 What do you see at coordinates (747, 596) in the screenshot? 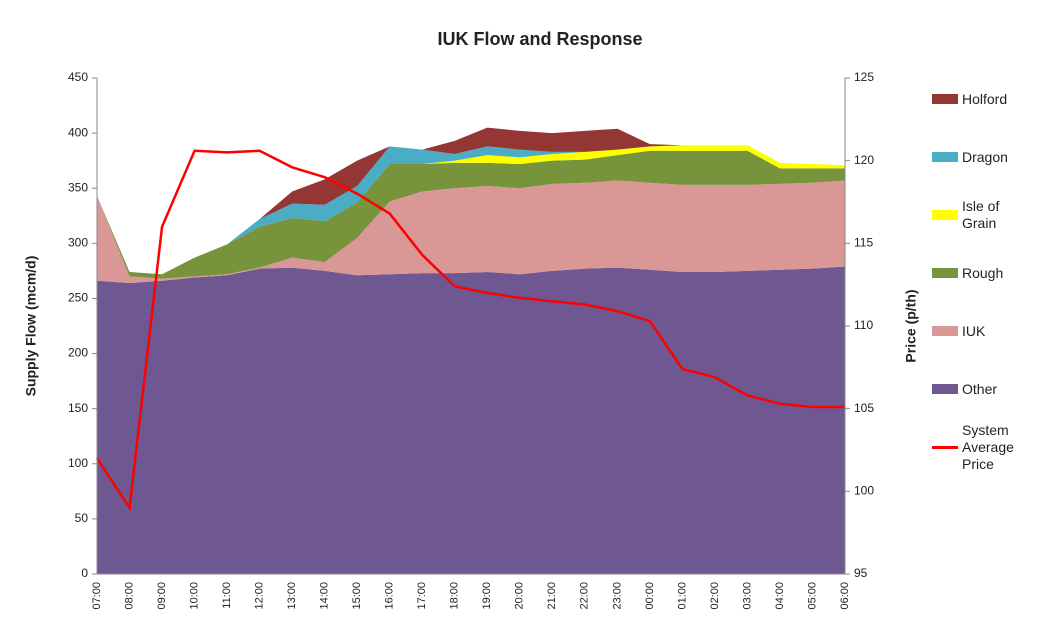
I see `x-tick-label: 03:00` at bounding box center [747, 596].